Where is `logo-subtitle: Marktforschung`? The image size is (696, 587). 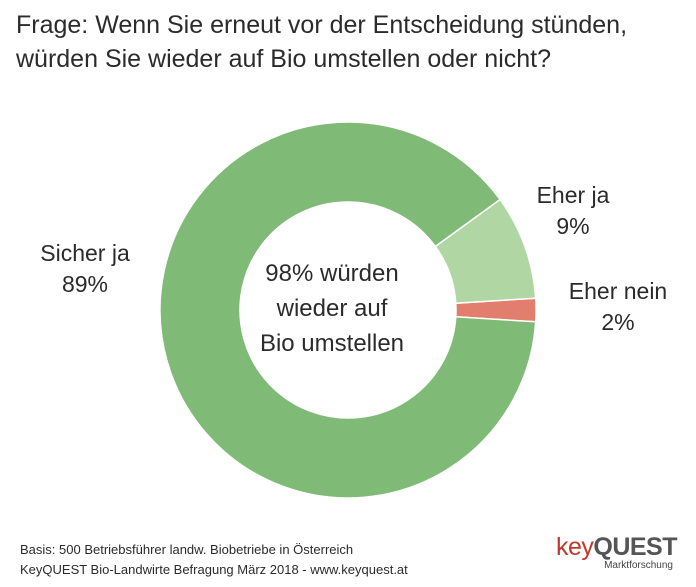
logo-subtitle: Marktforschung is located at coordinates (638, 565).